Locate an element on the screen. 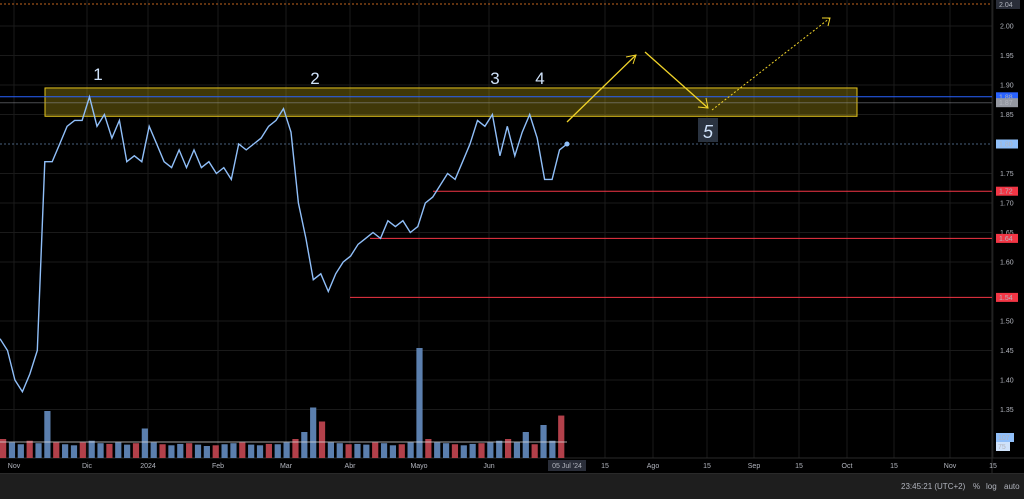 The image size is (1024, 499). y-tick-label: 1.40 is located at coordinates (1007, 381).